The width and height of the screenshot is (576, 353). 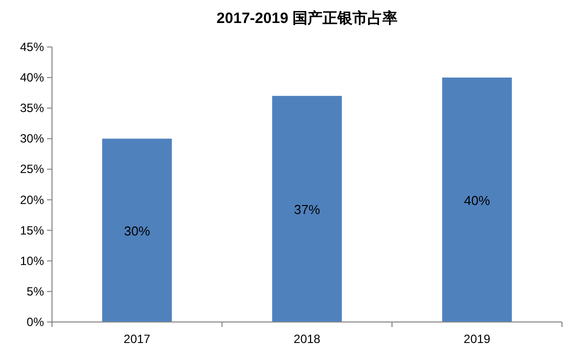 What do you see at coordinates (307, 18) in the screenshot?
I see `chart-title: 2017-2019 国产正银市占率` at bounding box center [307, 18].